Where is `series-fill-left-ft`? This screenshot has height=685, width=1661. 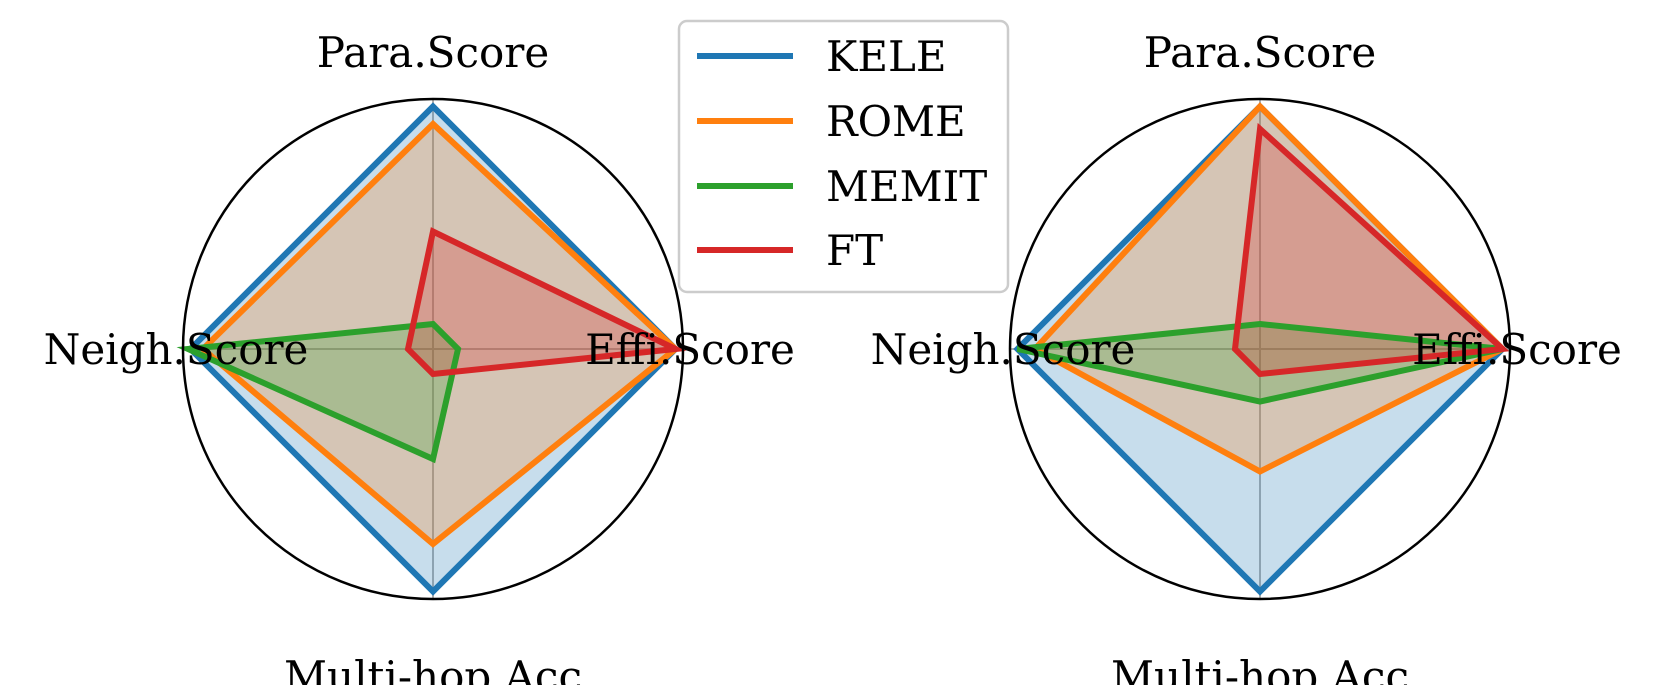
series-fill-left-ft is located at coordinates (542, 302).